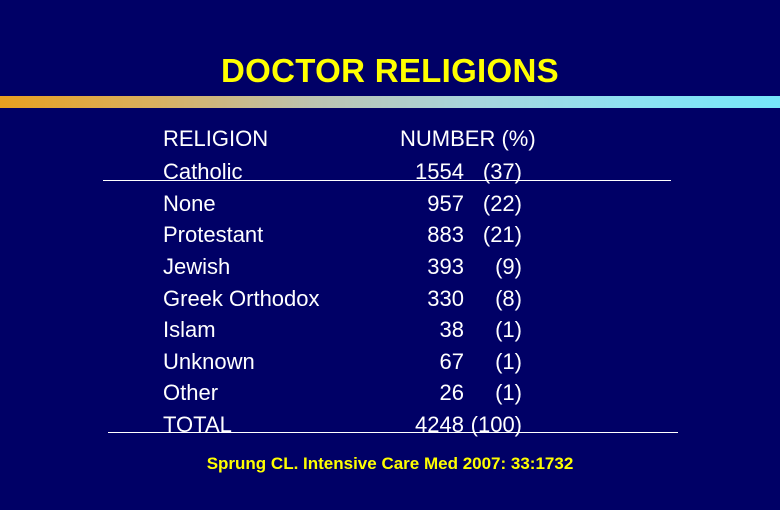 Image resolution: width=780 pixels, height=510 pixels. I want to click on table-row: Catholic 1554 (37), so click(390, 174).